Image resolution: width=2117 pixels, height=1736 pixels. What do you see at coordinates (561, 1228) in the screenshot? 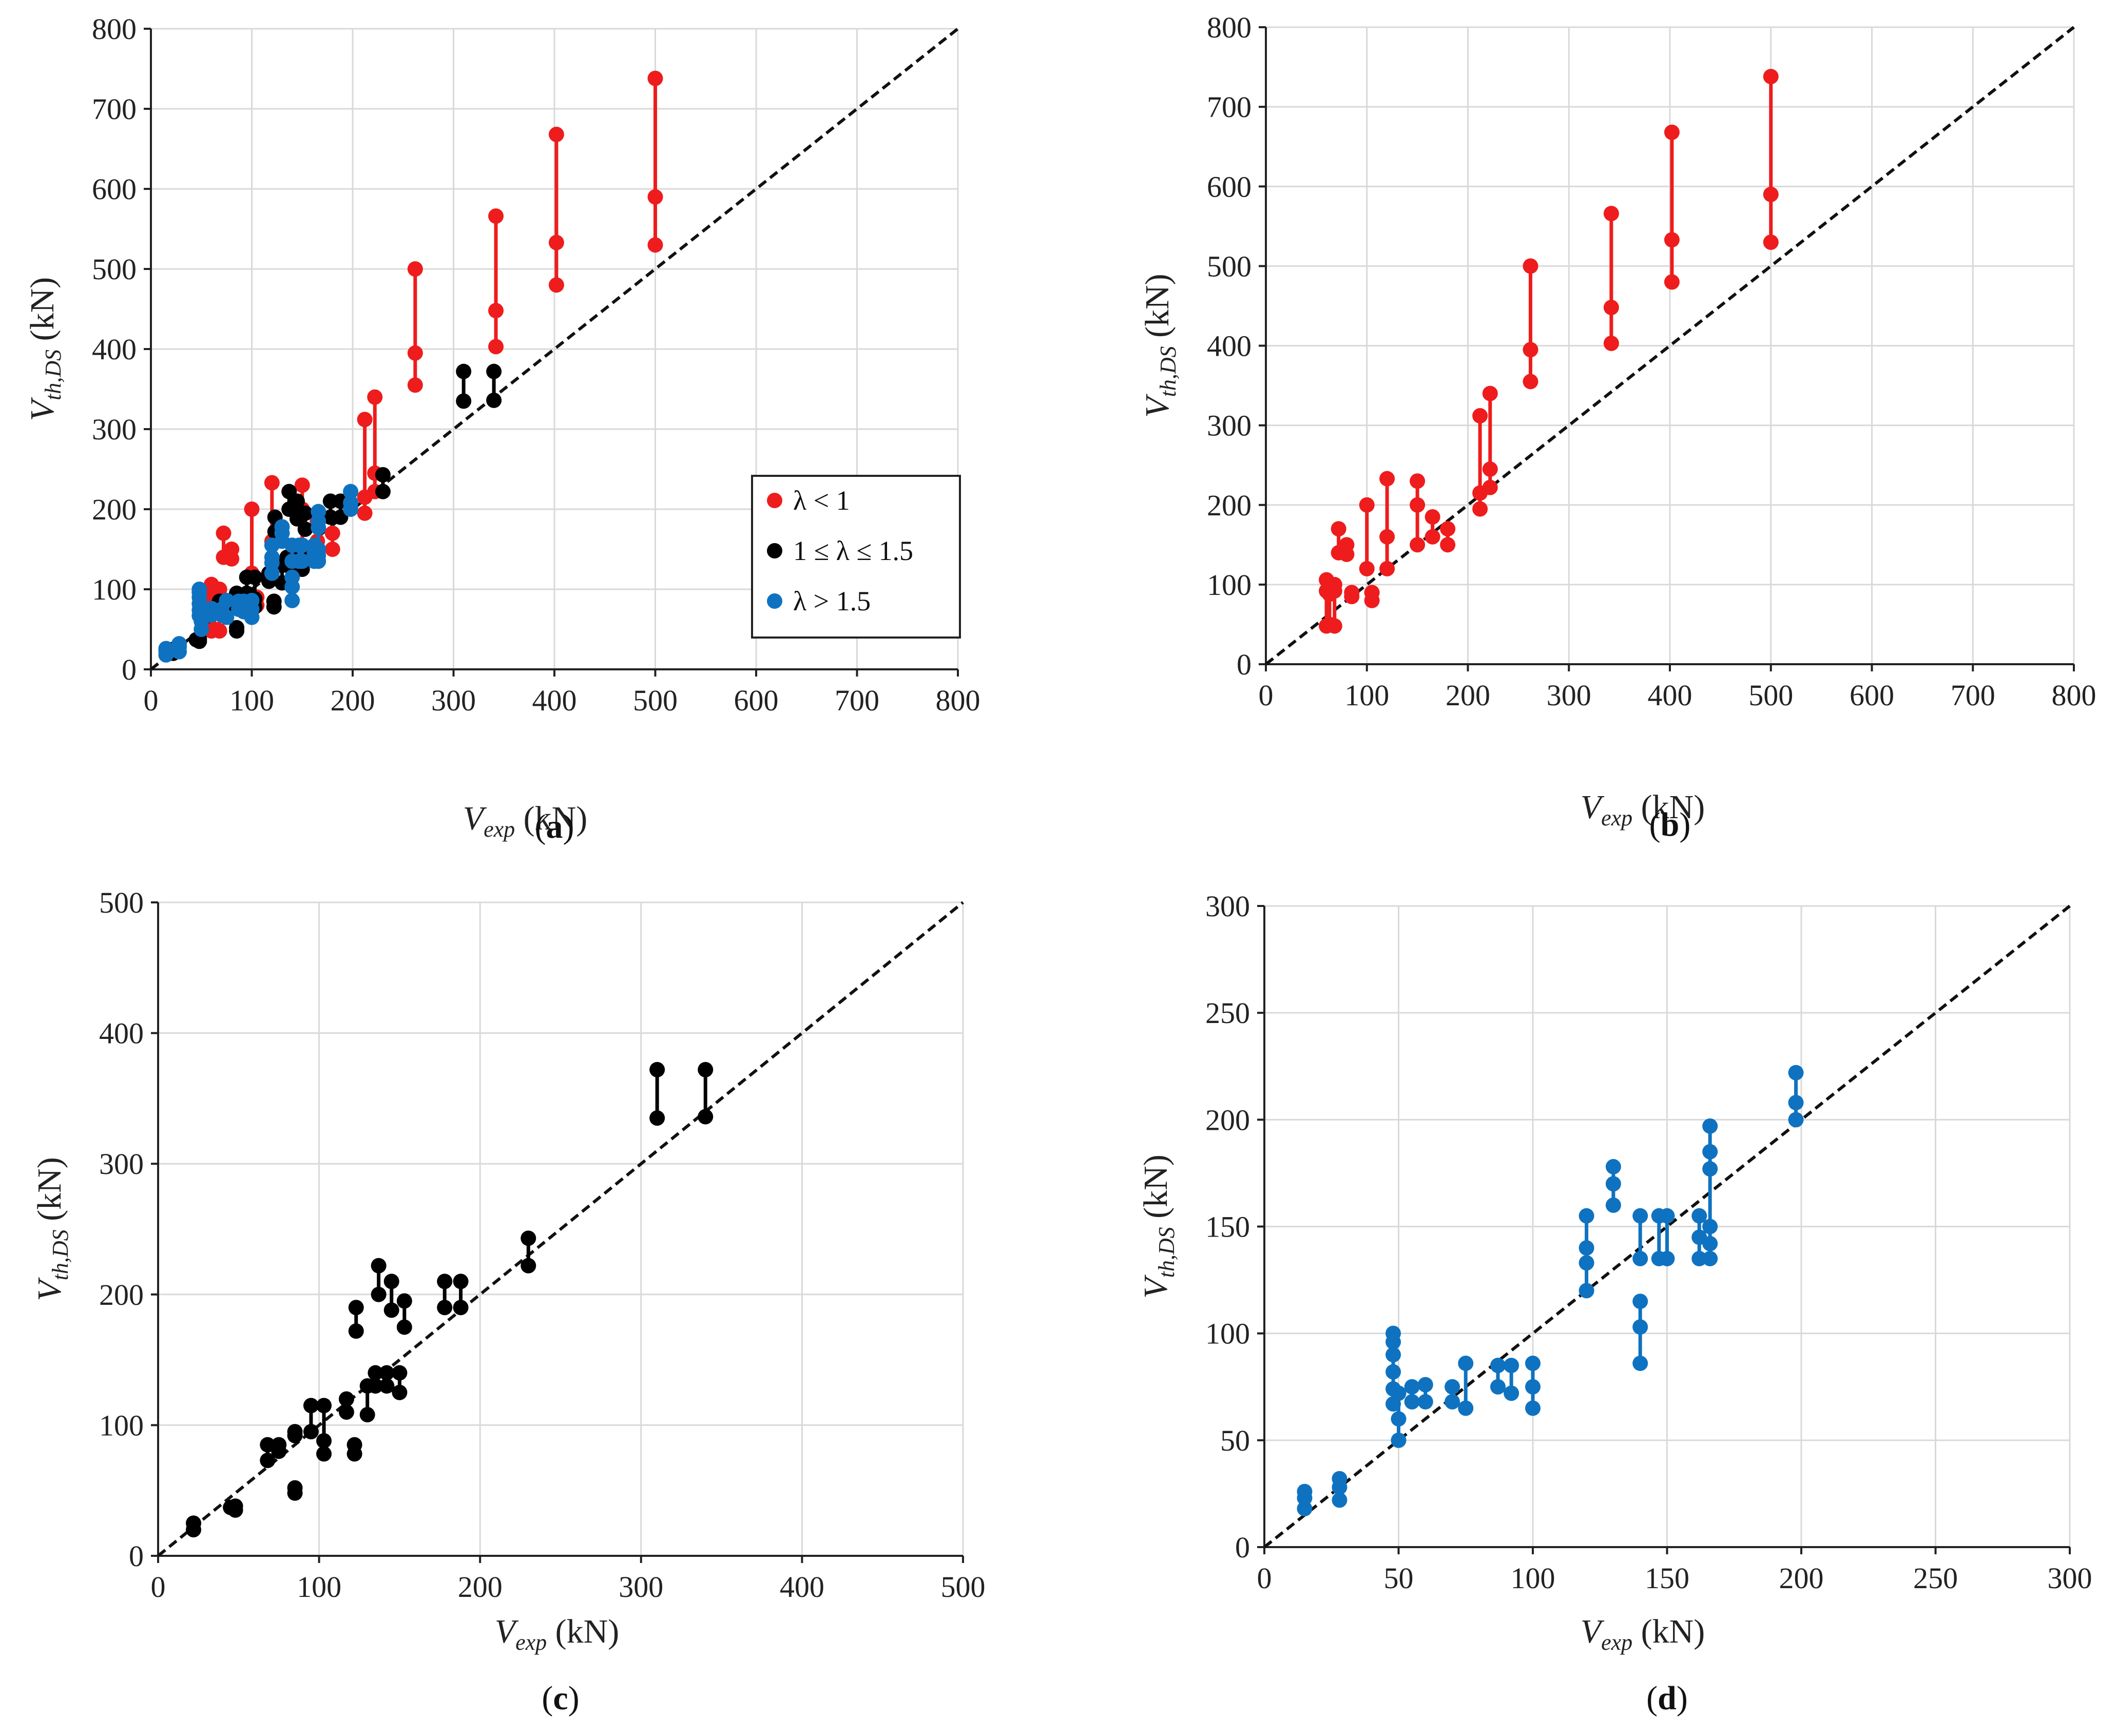
I see `gridlines` at bounding box center [561, 1228].